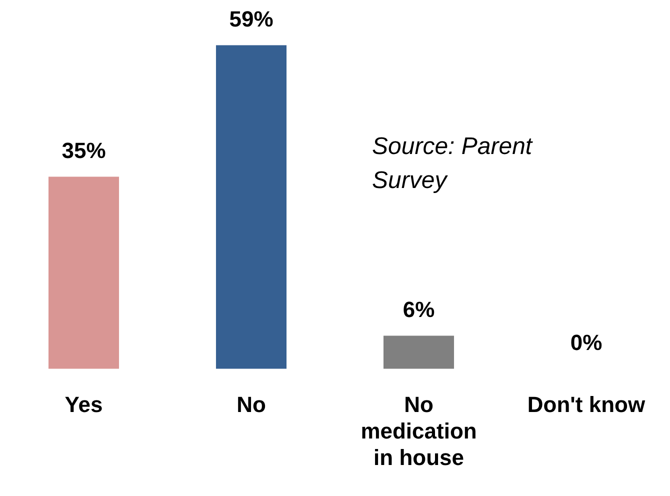  What do you see at coordinates (83, 405) in the screenshot?
I see `x-tick-label: Yes` at bounding box center [83, 405].